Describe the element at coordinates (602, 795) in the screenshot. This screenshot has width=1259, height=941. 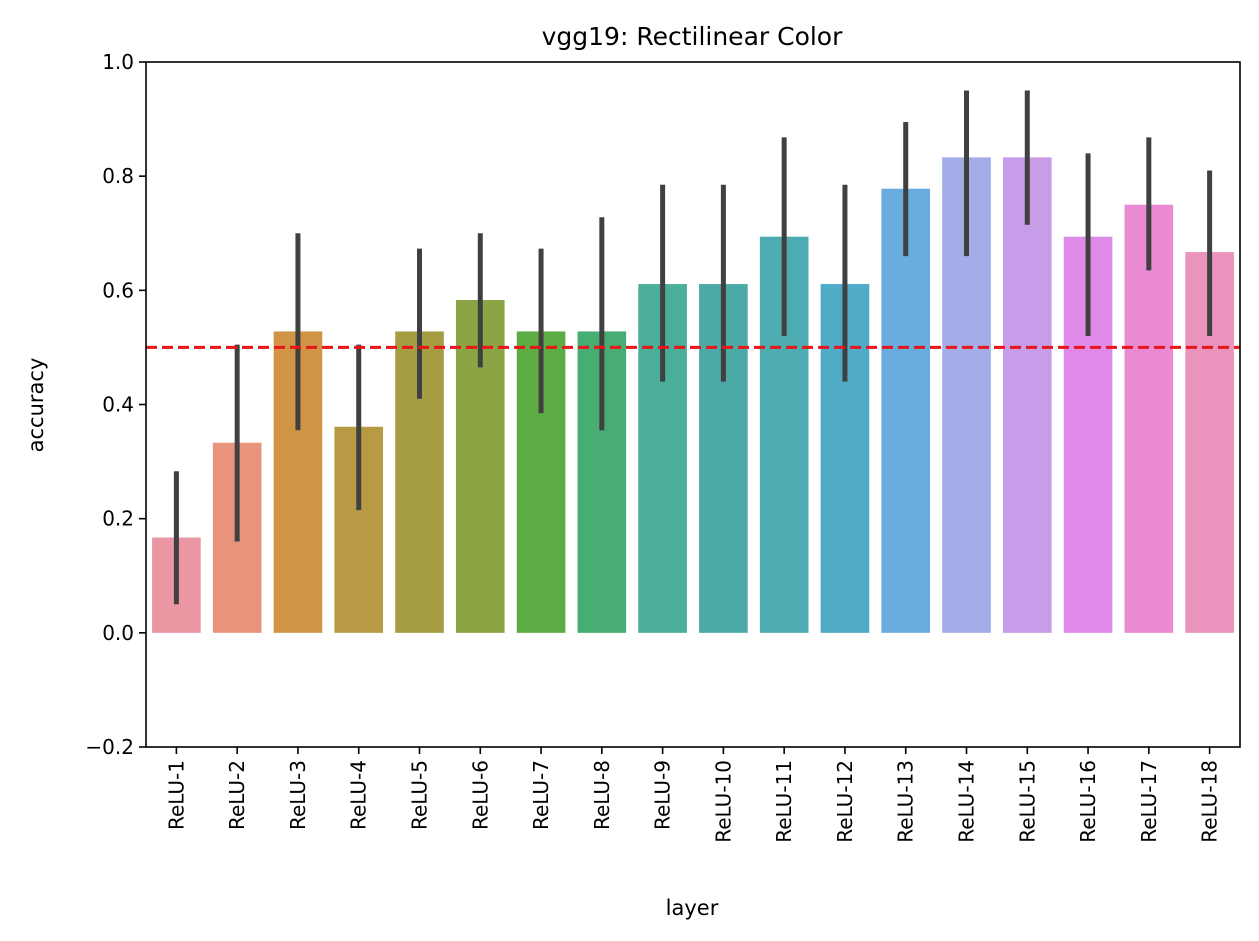
I see `x-tick-label: ReLU-8` at that location.